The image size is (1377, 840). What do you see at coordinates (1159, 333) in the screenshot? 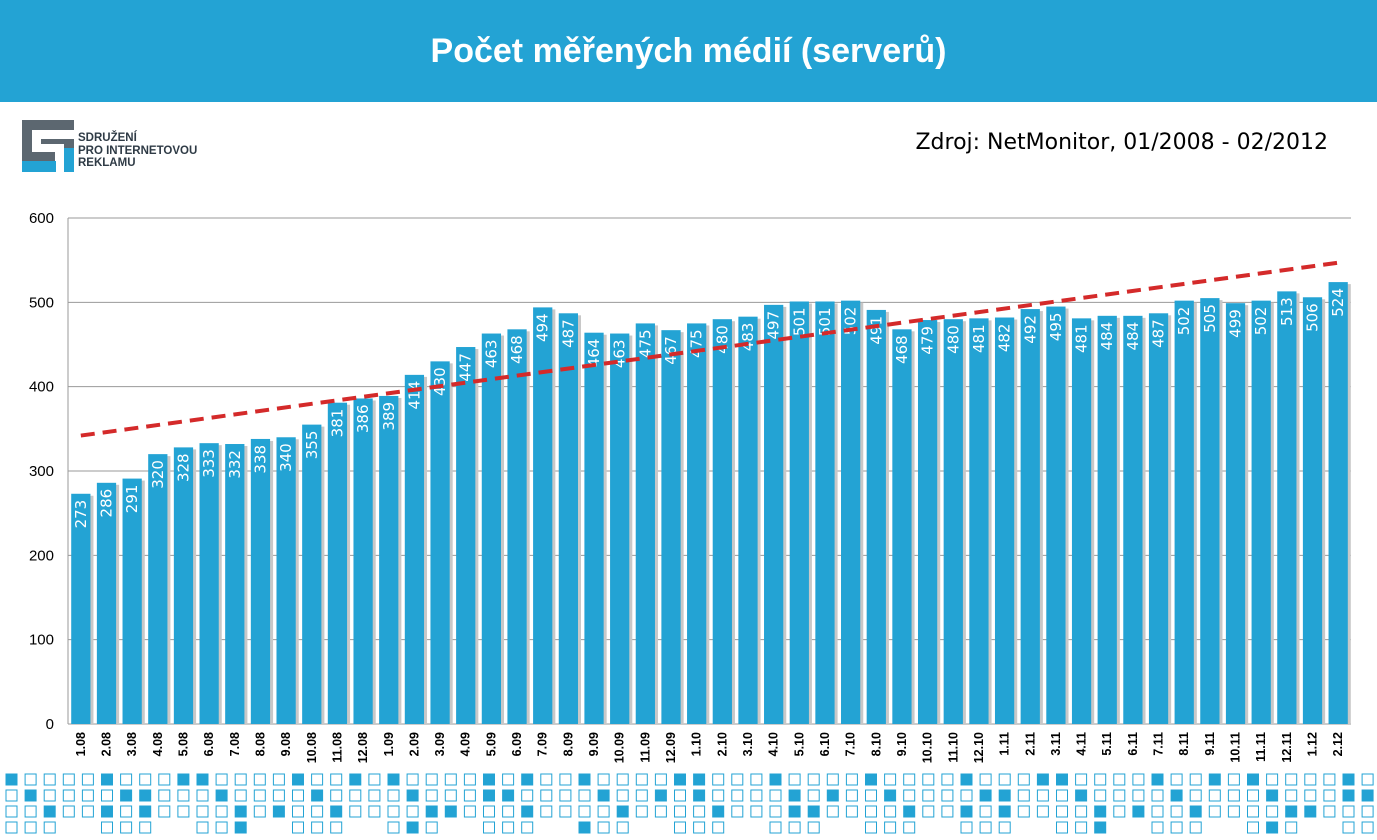
I see `data-label: 487` at bounding box center [1159, 333].